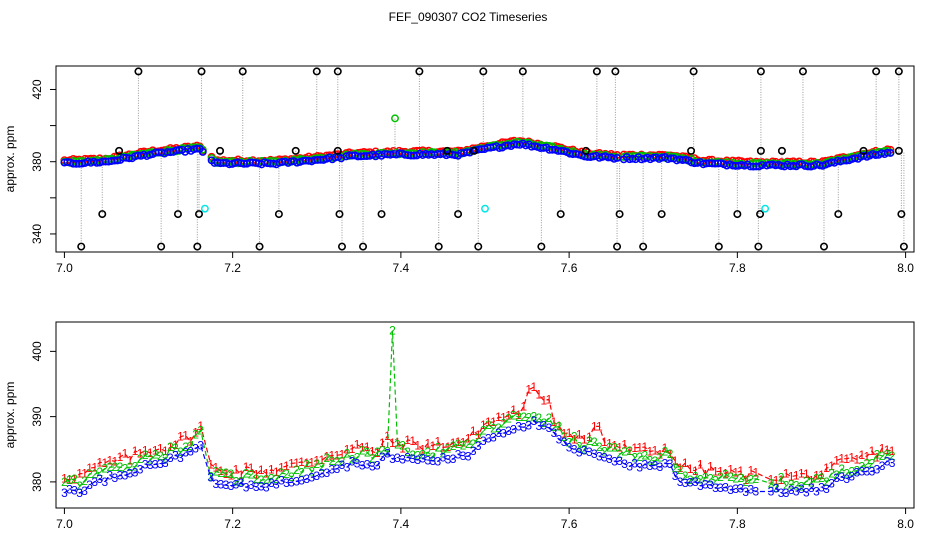 Image resolution: width=936 pixels, height=540 pixels. I want to click on top-y-axis-label: approx. ppm, so click(10, 159).